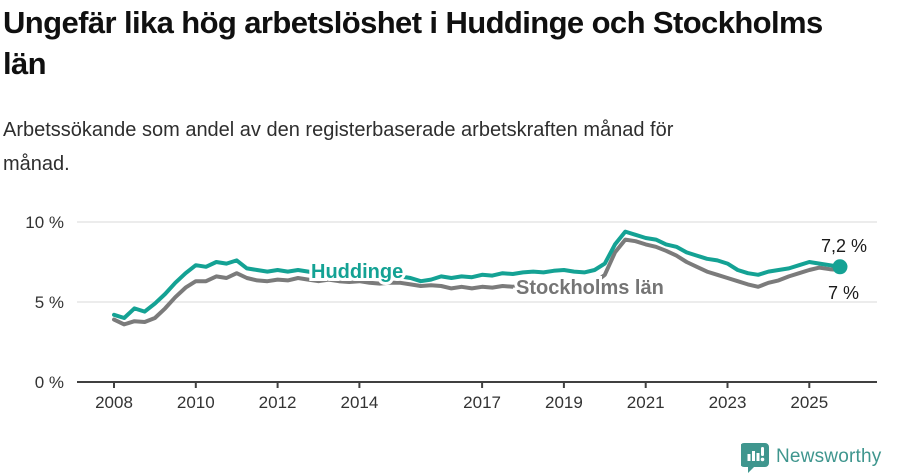  What do you see at coordinates (762, 451) in the screenshot?
I see `logo-exclamation-stem` at bounding box center [762, 451].